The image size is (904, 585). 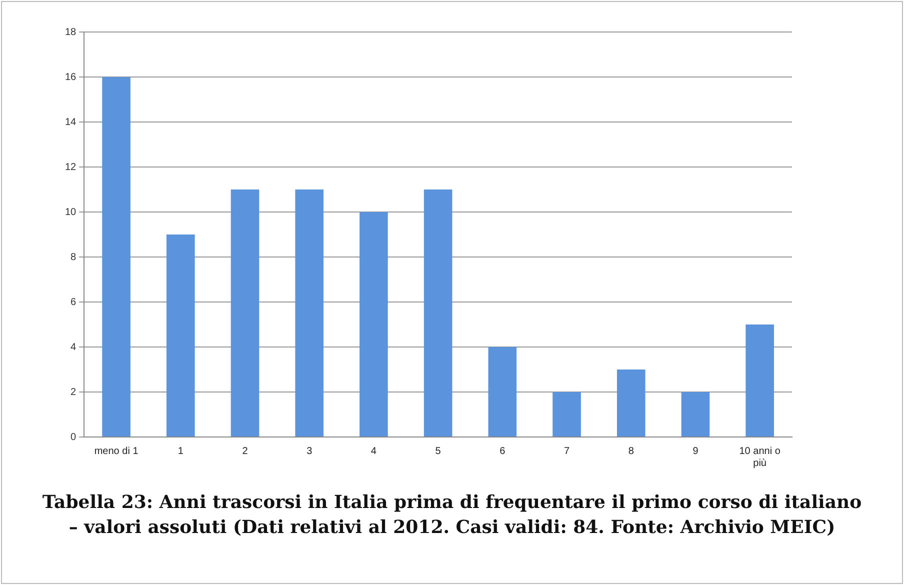 I want to click on text: Tabella 23: Anni trascorsi in Italia prima di frequentare il primo corso di italiano – valori assoluti (Dati relativi al 2012. Casi validi: 84. Fonte: Archivio MEIC), so click(x=452, y=515).